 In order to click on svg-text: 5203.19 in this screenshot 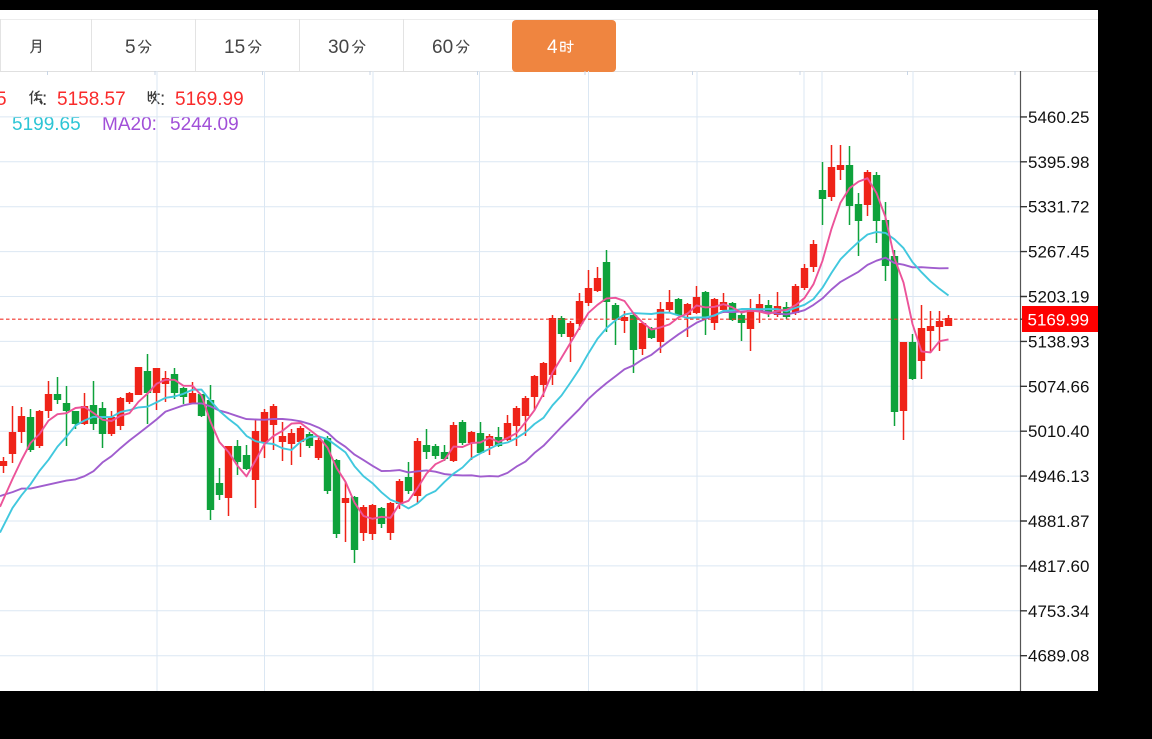, I will do `click(1058, 297)`.